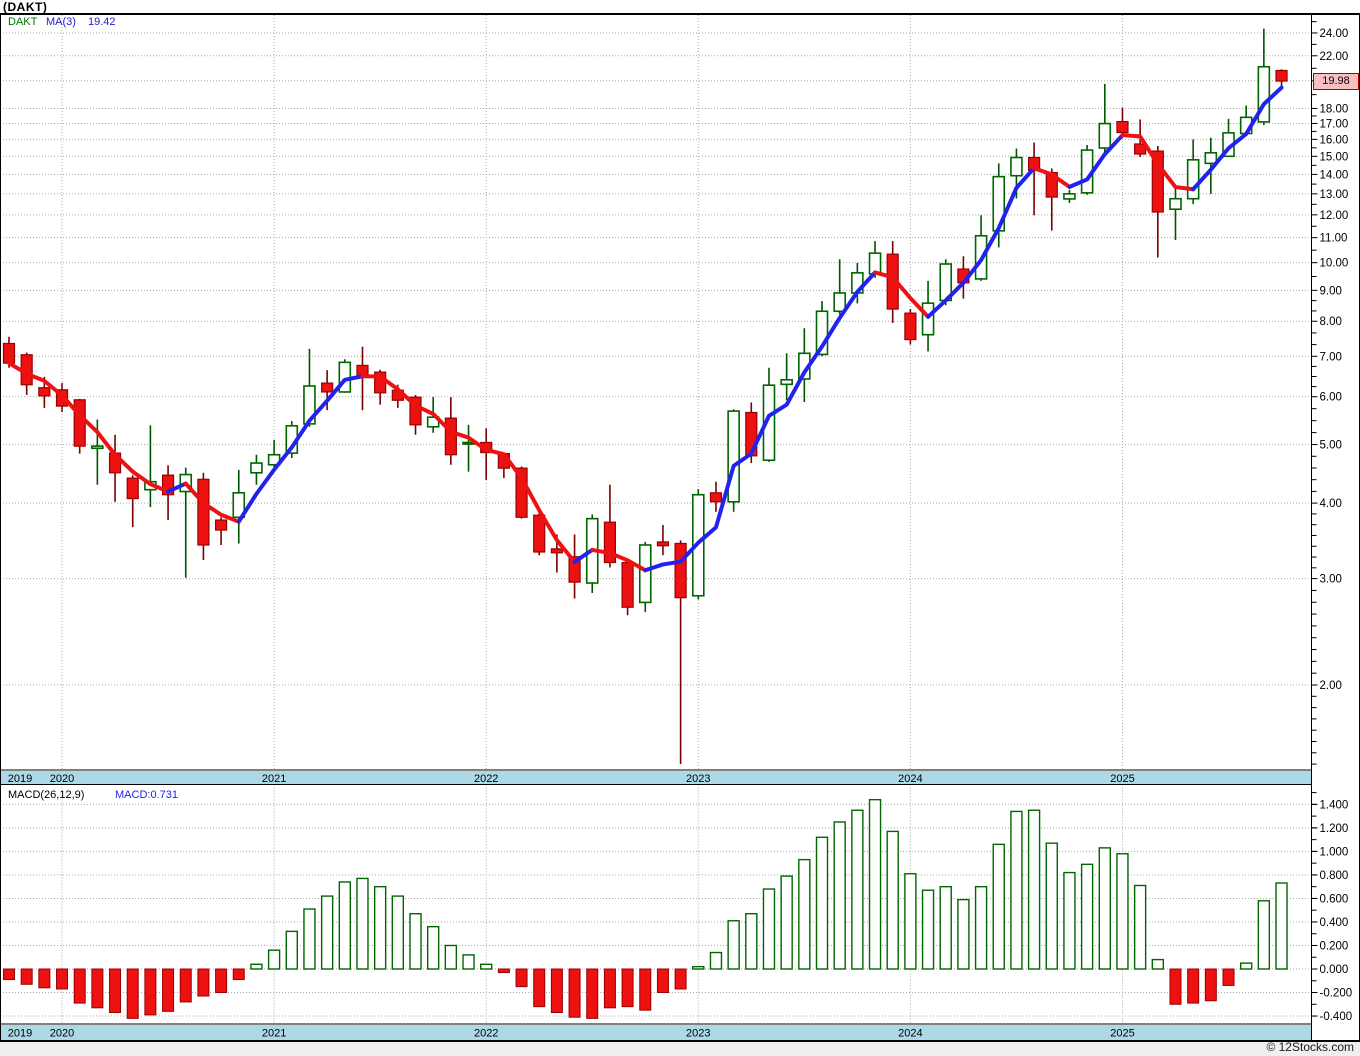 This screenshot has height=1056, width=1360. What do you see at coordinates (1122, 1034) in the screenshot?
I see `year-label: 2025` at bounding box center [1122, 1034].